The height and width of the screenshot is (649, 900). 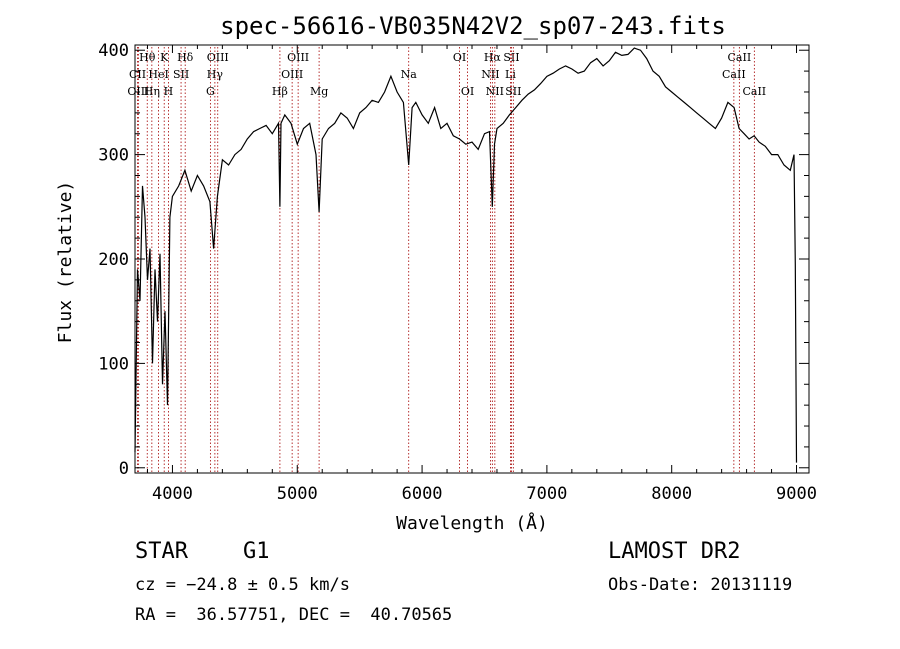 What do you see at coordinates (158, 74) in the screenshot?
I see `marker-label-3: HeI` at bounding box center [158, 74].